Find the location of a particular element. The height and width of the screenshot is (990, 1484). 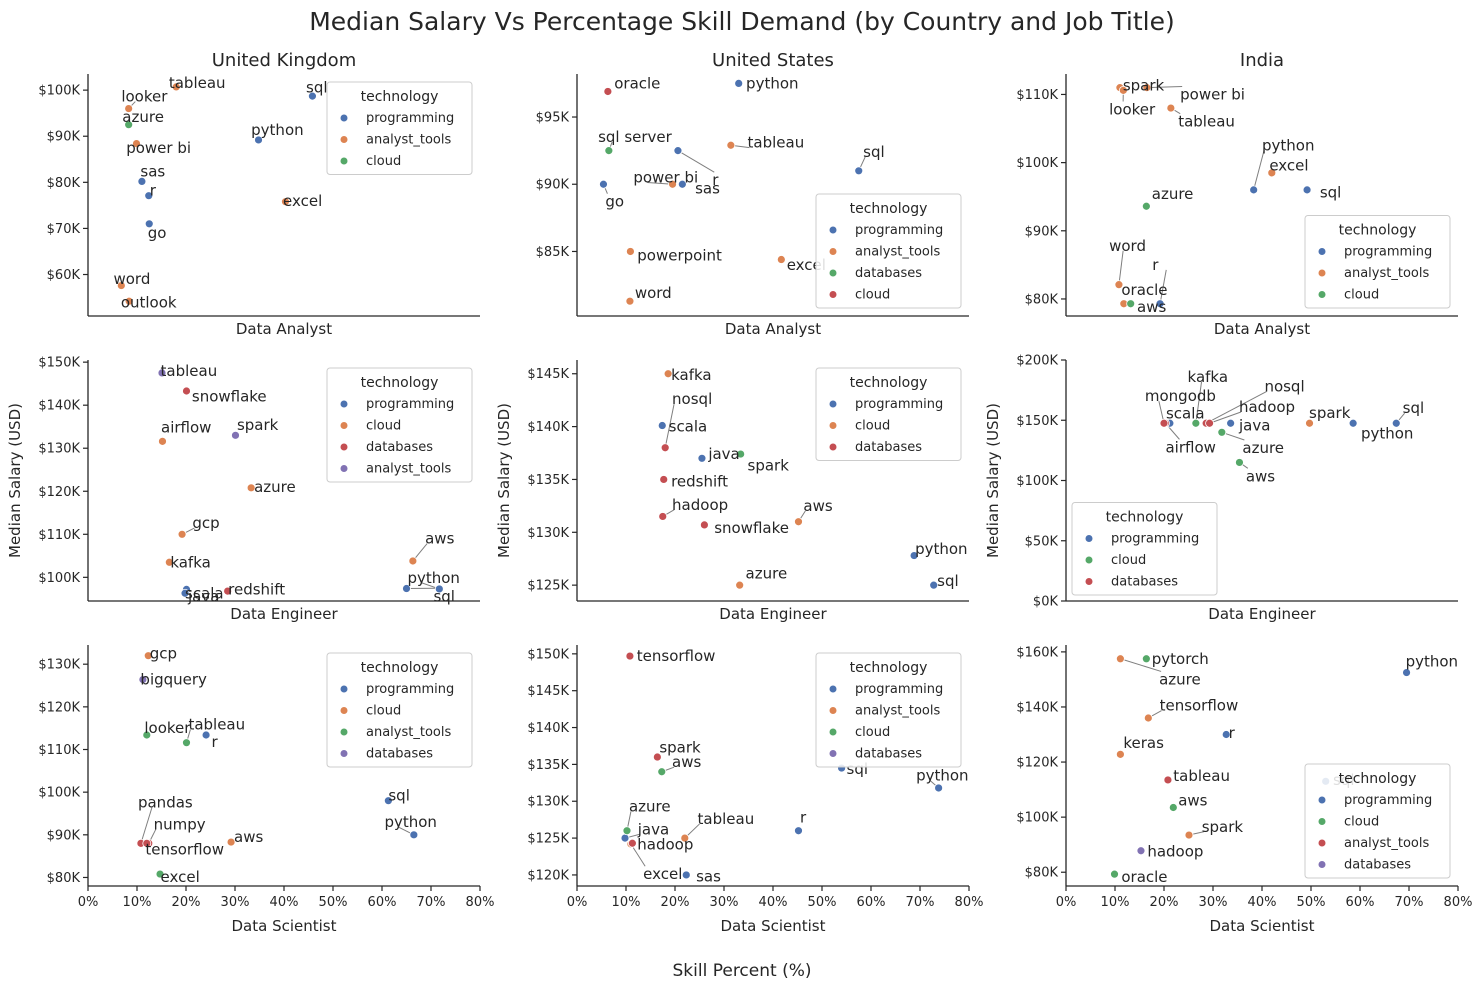

y-tick-label: $120K is located at coordinates (59, 492).